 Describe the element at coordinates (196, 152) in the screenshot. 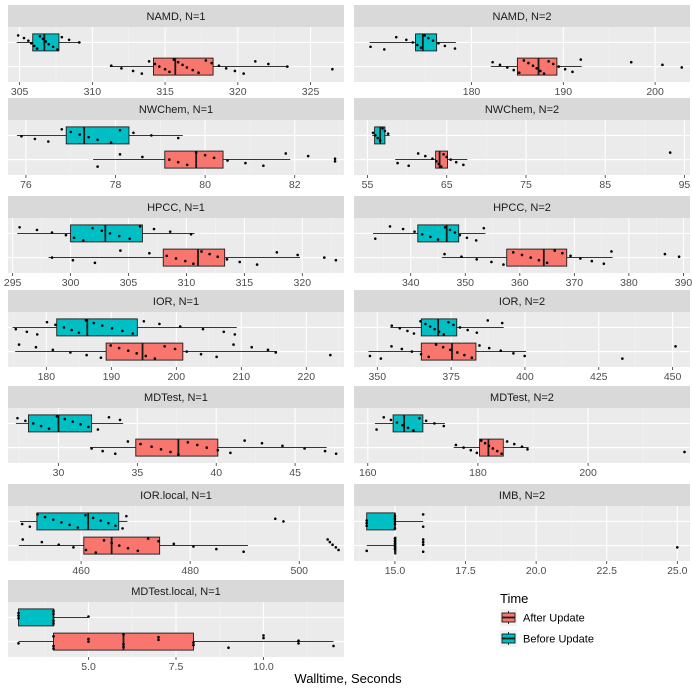

I see `point-nwchem-n-1-after-update` at that location.